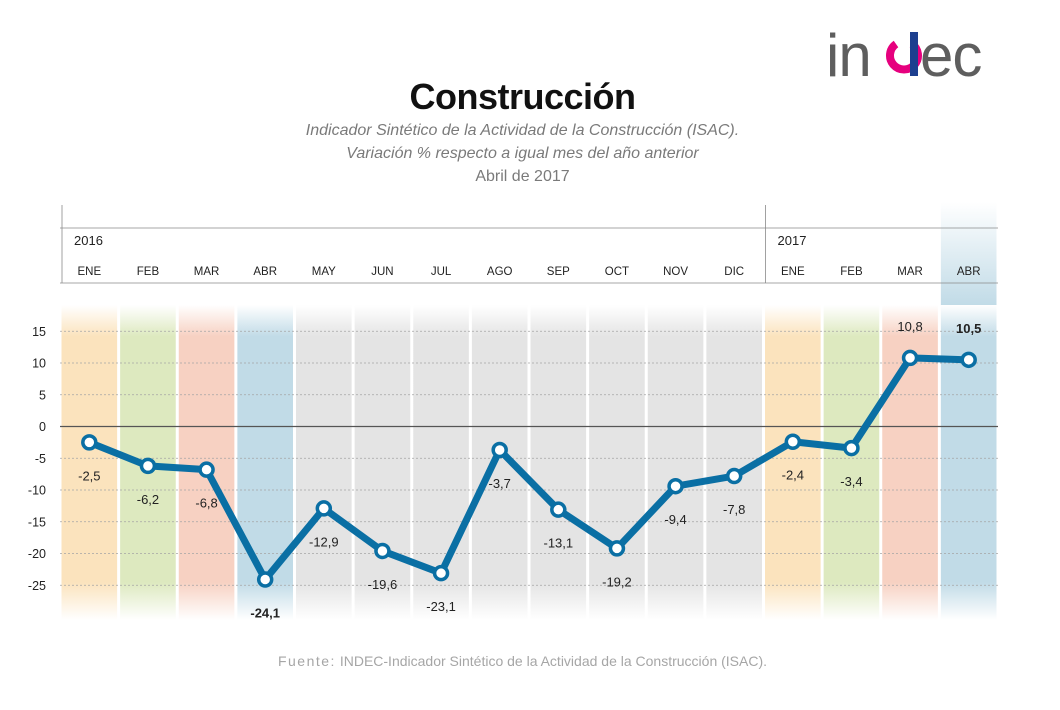 The width and height of the screenshot is (1060, 710). What do you see at coordinates (522, 176) in the screenshot?
I see `chart-date: Abril de 2017` at bounding box center [522, 176].